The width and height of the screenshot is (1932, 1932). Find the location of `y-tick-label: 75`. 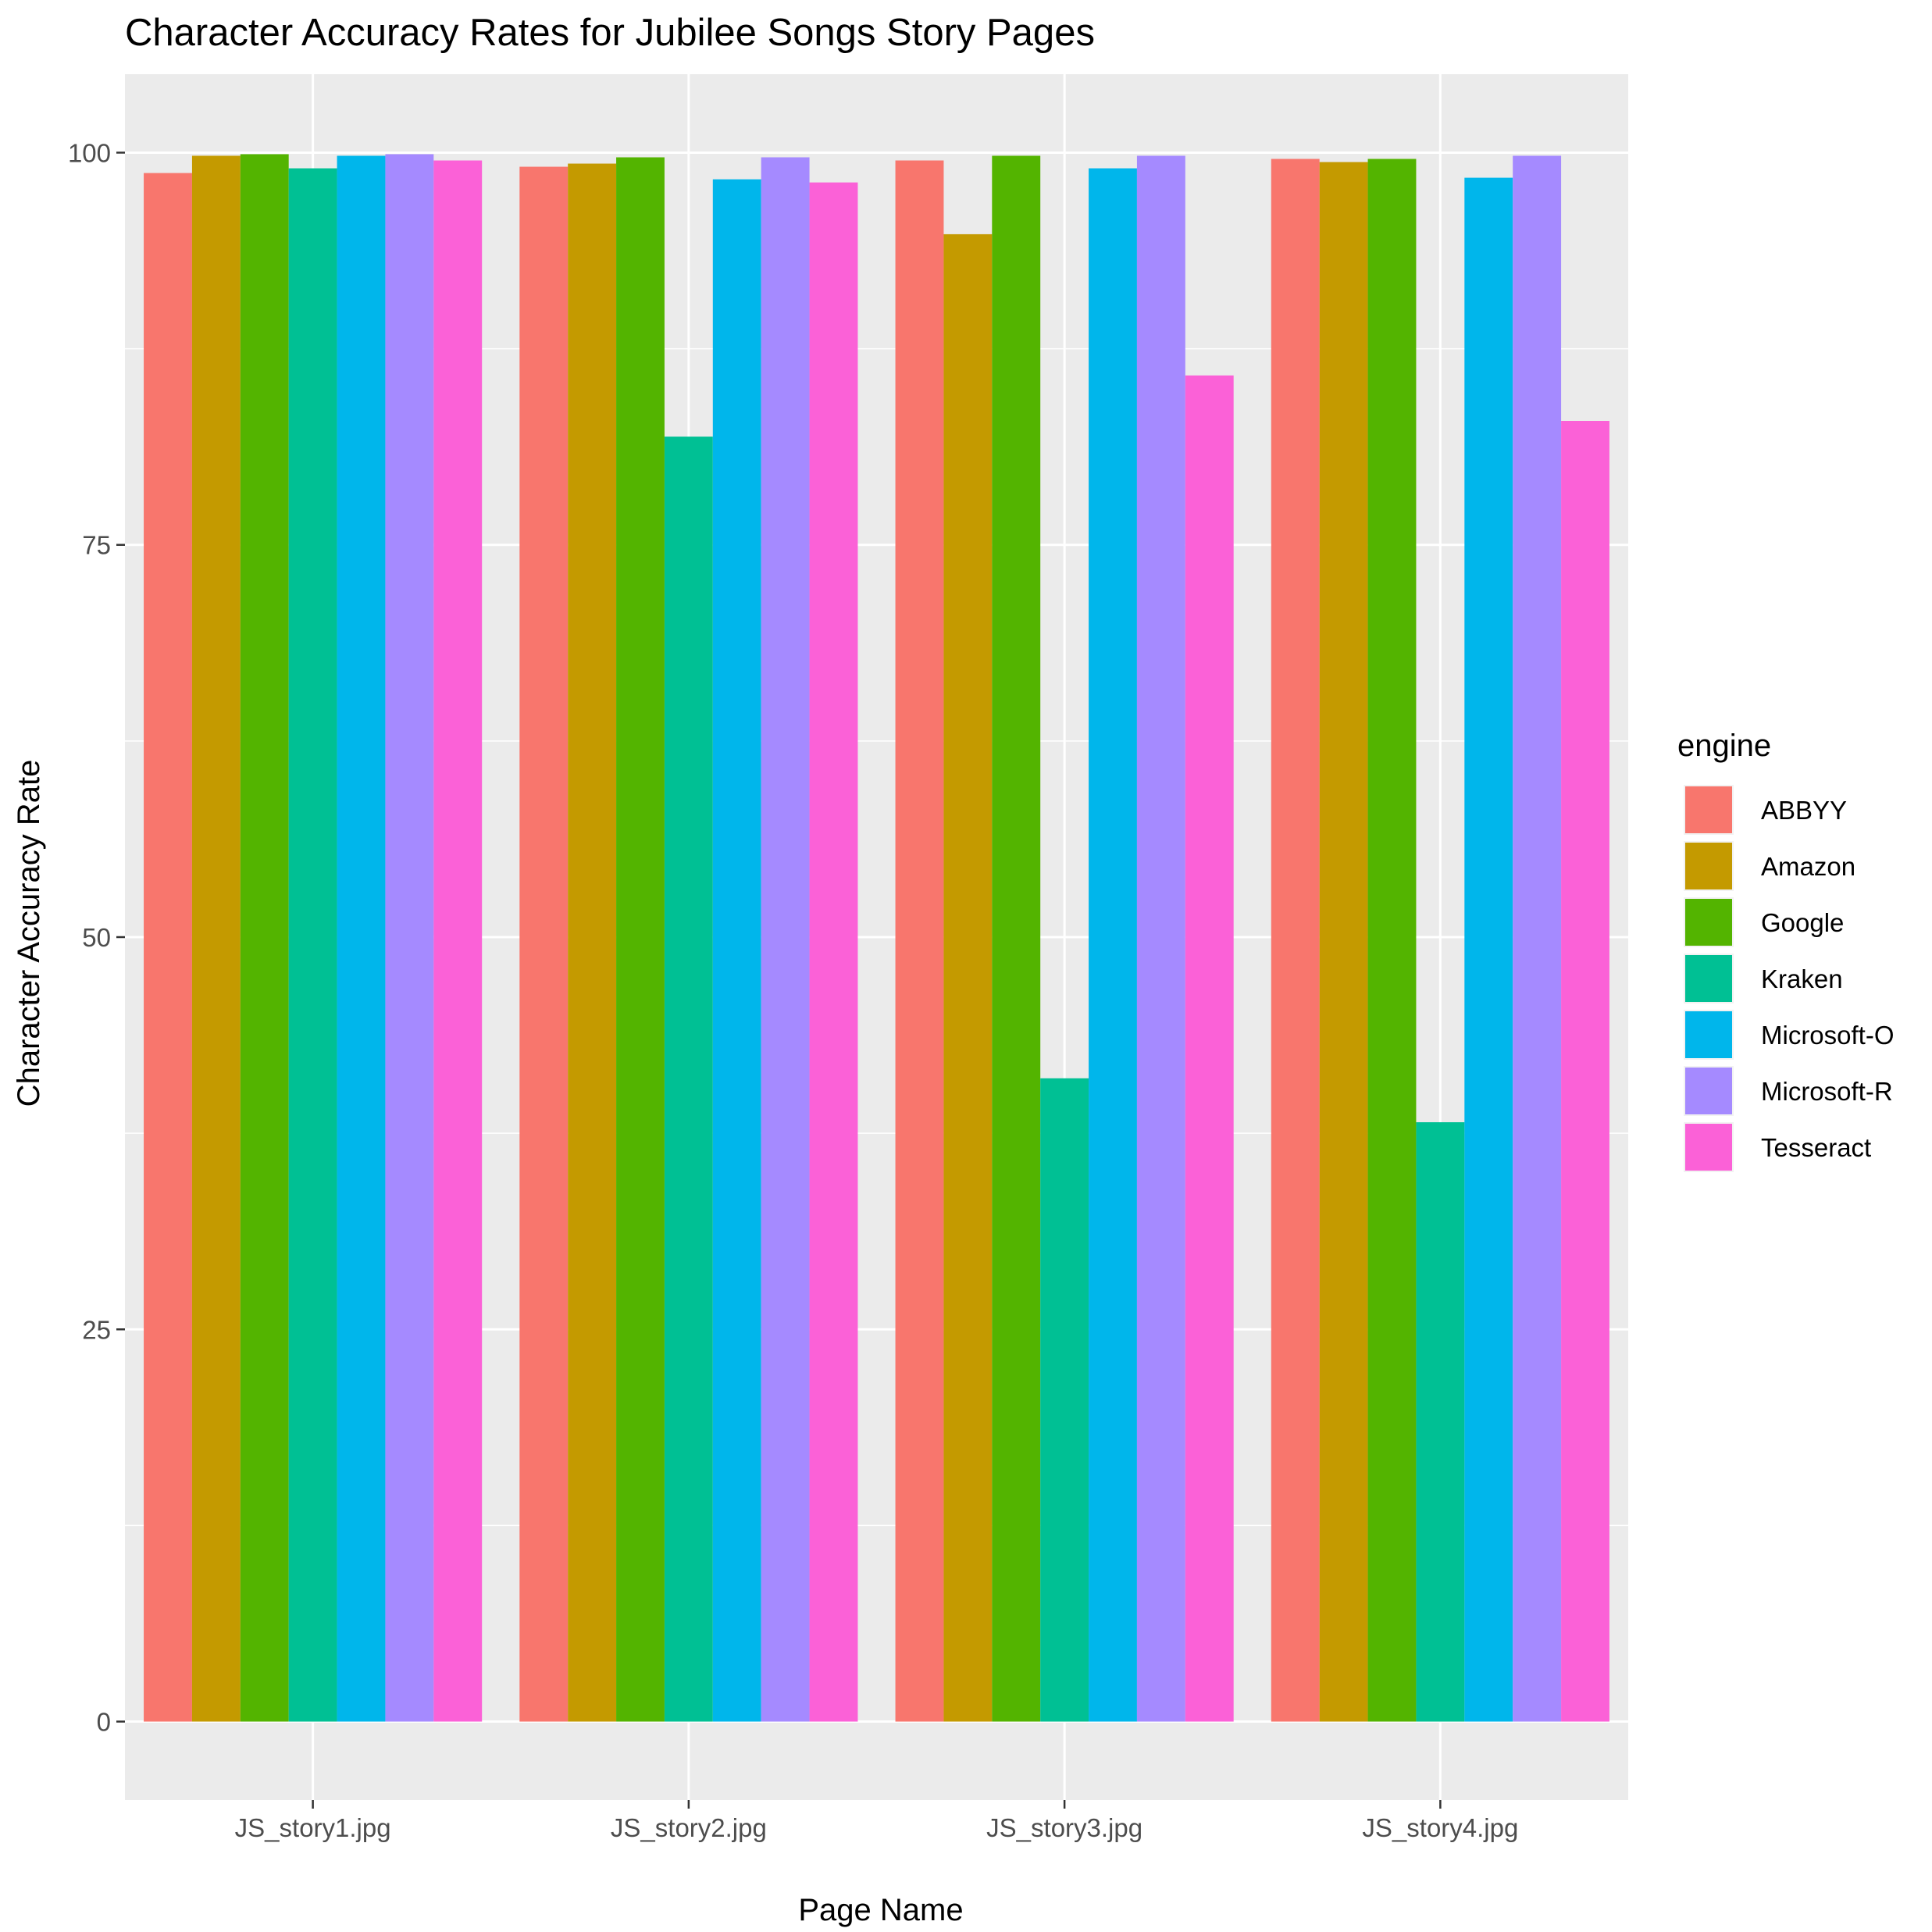

y-tick-label: 75 is located at coordinates (96, 545).